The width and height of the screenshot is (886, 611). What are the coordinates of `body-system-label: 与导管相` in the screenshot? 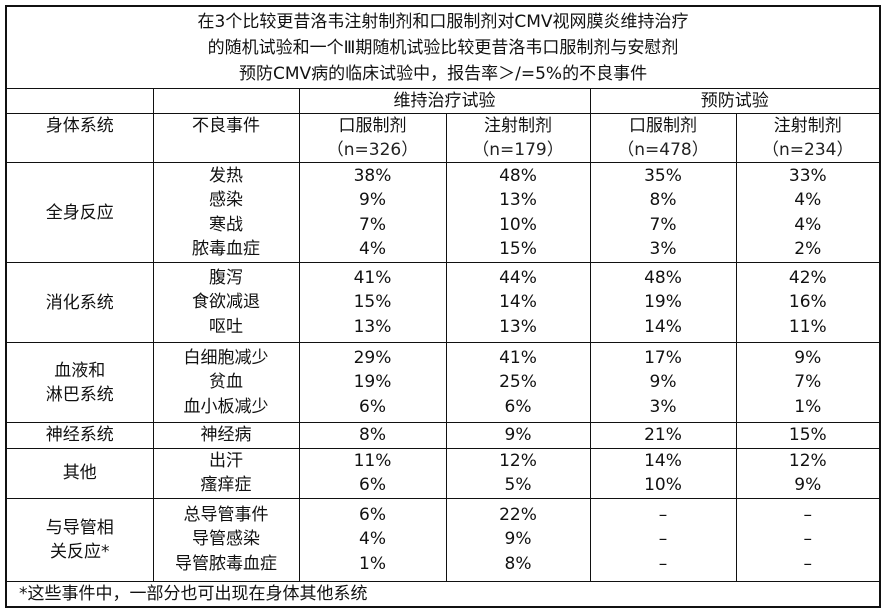 It's located at (79, 527).